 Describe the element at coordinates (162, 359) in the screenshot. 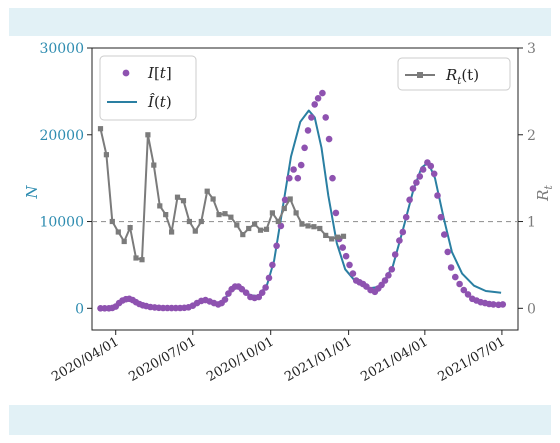

I see `x-tick-label: 2020/07/01` at that location.